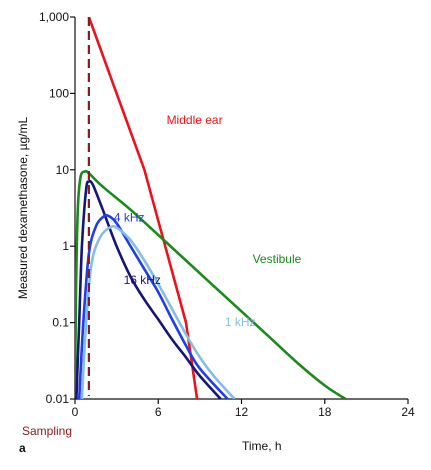 The image size is (431, 470). Describe the element at coordinates (240, 322) in the screenshot. I see `series-label-1-khz: 1 kHz` at that location.